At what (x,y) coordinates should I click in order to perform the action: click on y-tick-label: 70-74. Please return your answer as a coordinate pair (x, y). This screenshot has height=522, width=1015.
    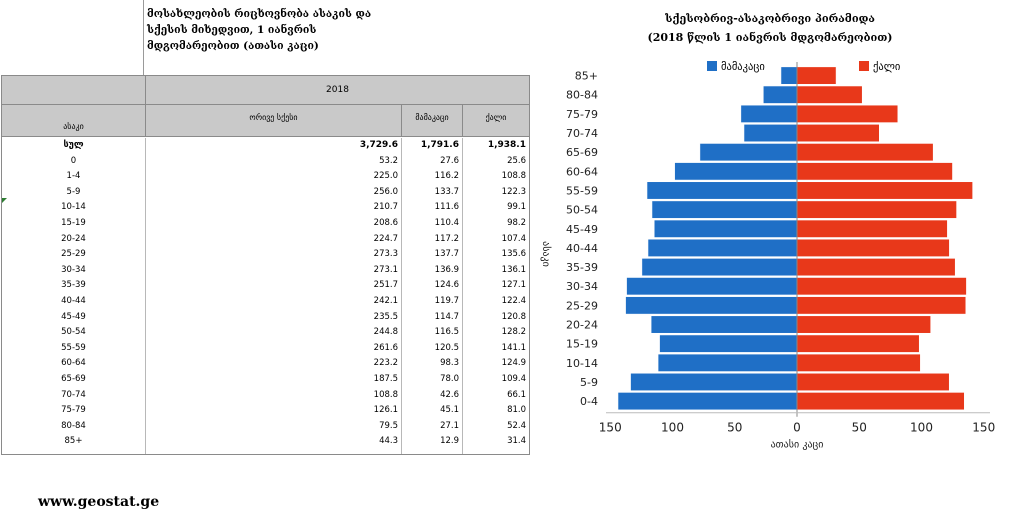
    Looking at the image, I should click on (582, 133).